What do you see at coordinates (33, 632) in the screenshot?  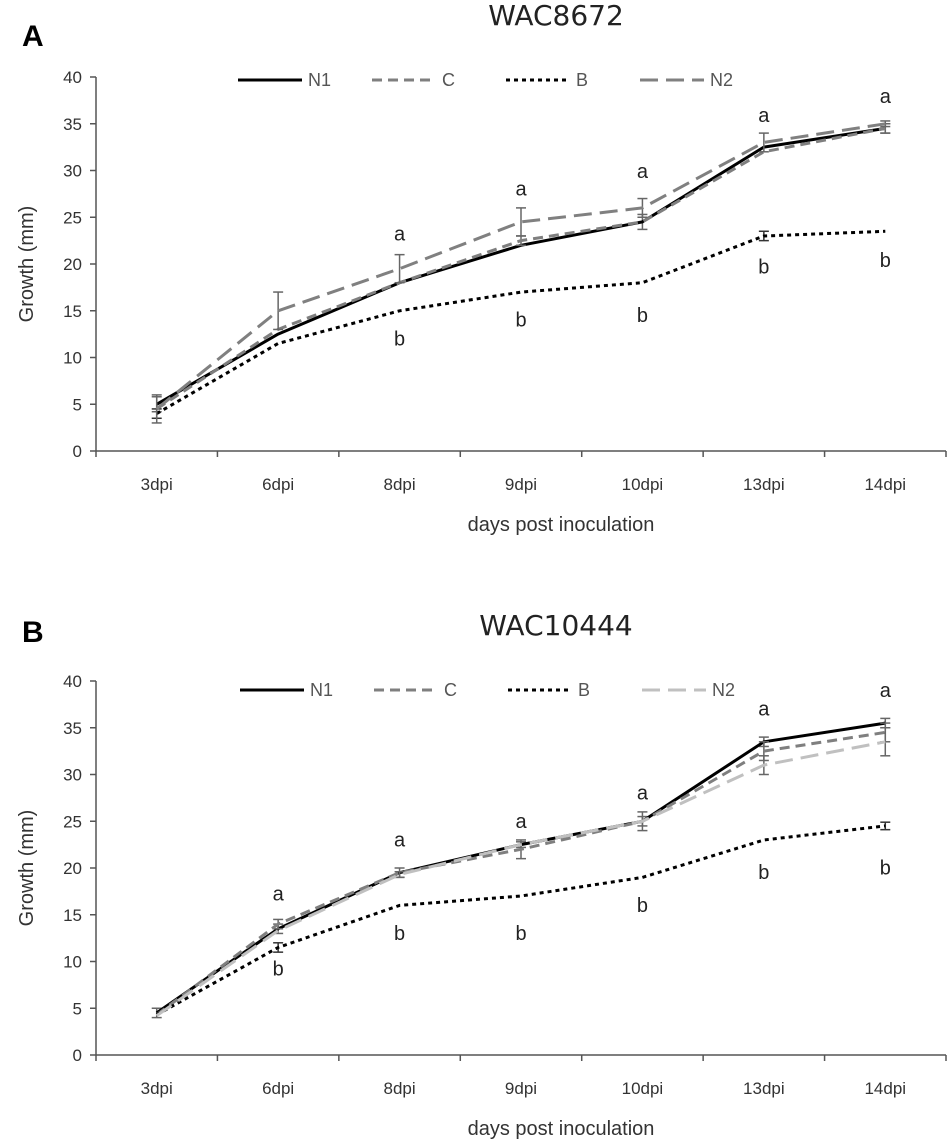 I see `panel-label: B` at bounding box center [33, 632].